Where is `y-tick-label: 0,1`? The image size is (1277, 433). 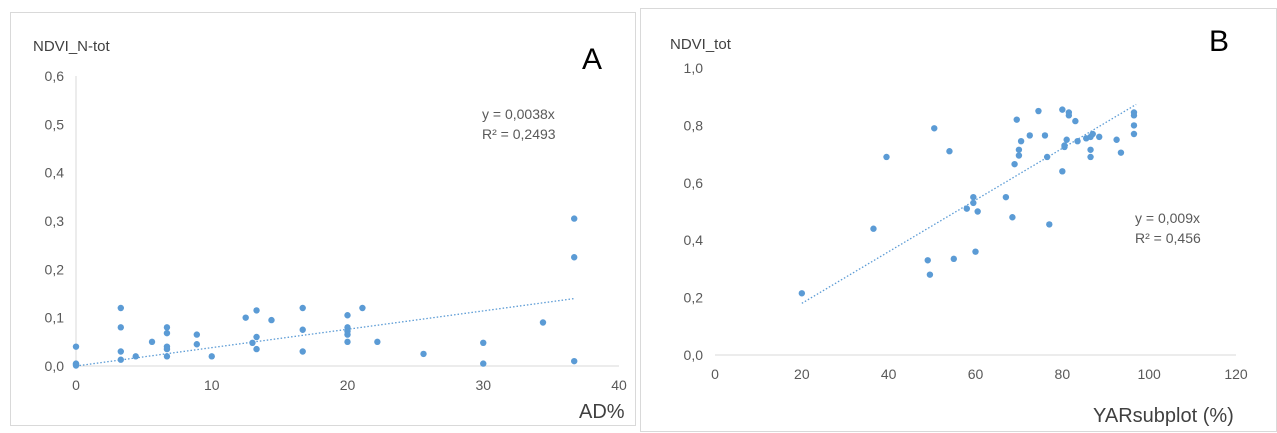 y-tick-label: 0,1 is located at coordinates (55, 318).